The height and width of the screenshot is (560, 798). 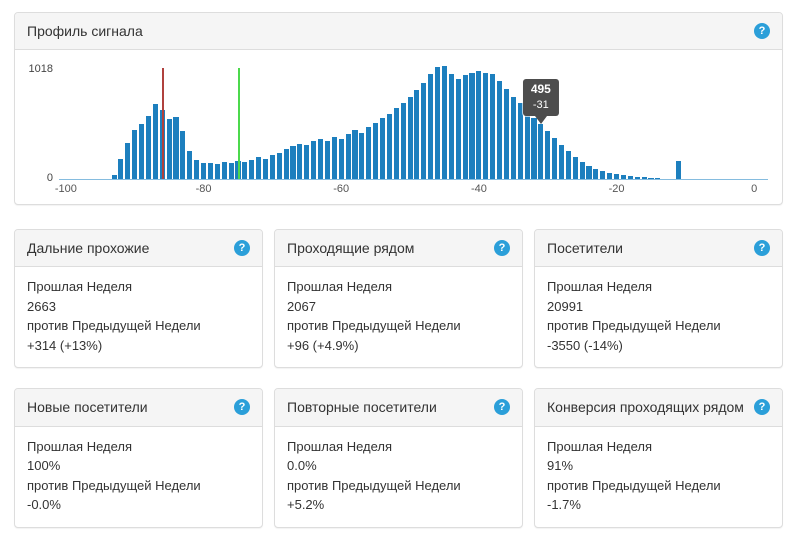 I want to click on card-title: Проходящие рядом, so click(x=351, y=248).